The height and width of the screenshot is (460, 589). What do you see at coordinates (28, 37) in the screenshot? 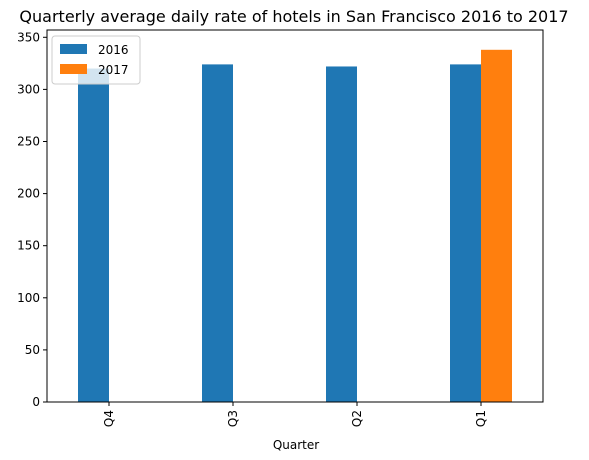
I see `y-tick-label-350: 350` at bounding box center [28, 37].